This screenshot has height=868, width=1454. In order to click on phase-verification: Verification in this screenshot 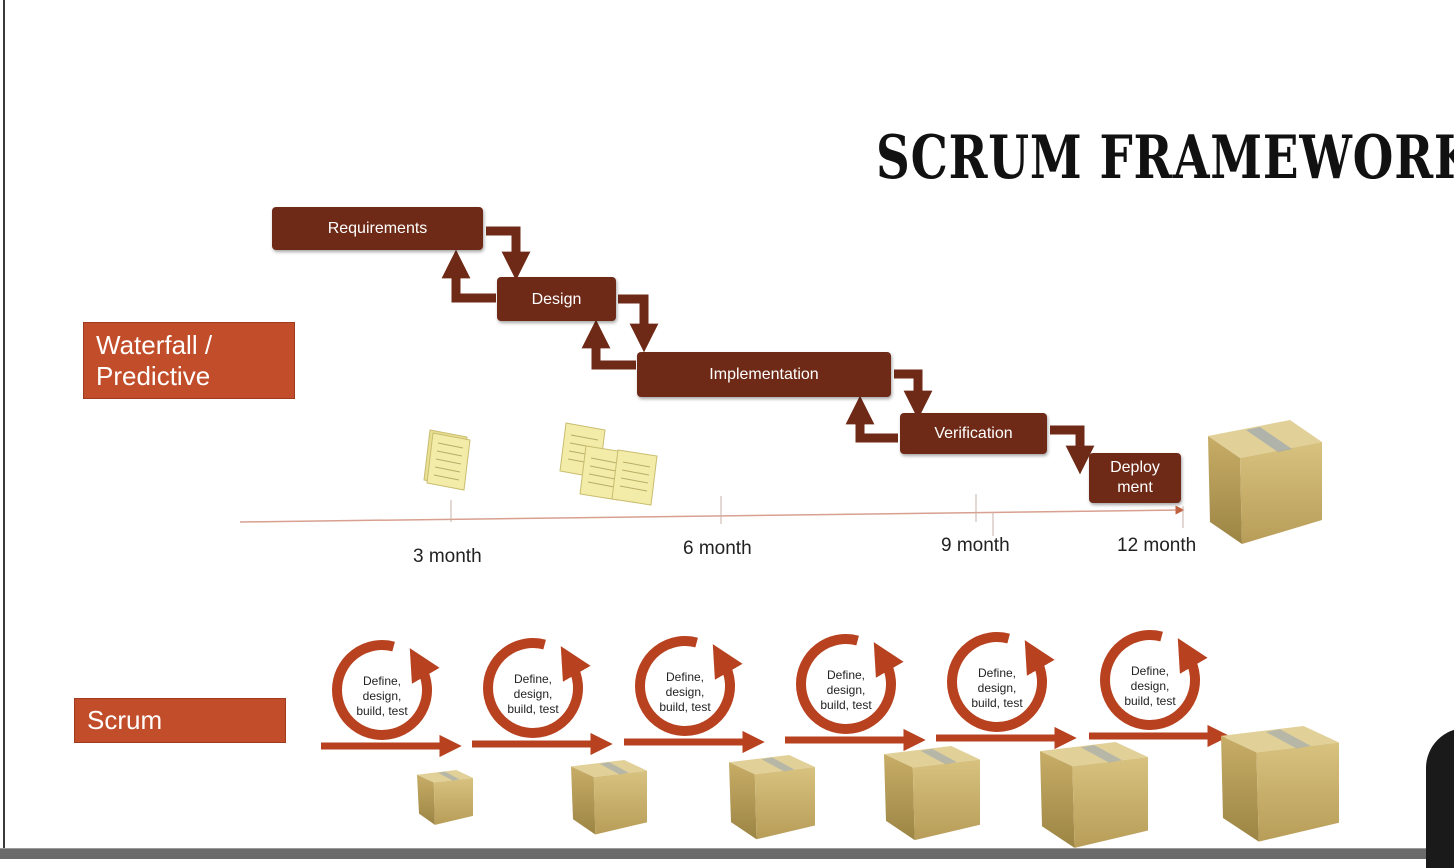, I will do `click(973, 433)`.